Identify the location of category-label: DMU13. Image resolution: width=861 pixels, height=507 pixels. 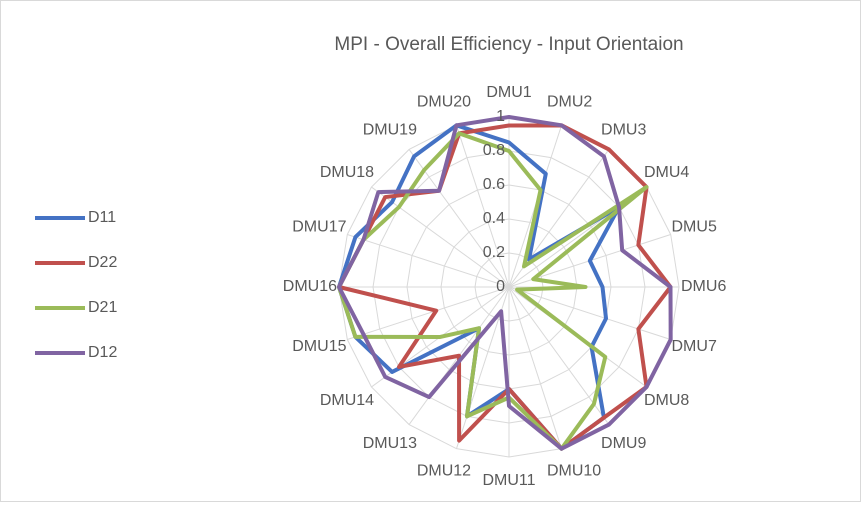
(390, 443).